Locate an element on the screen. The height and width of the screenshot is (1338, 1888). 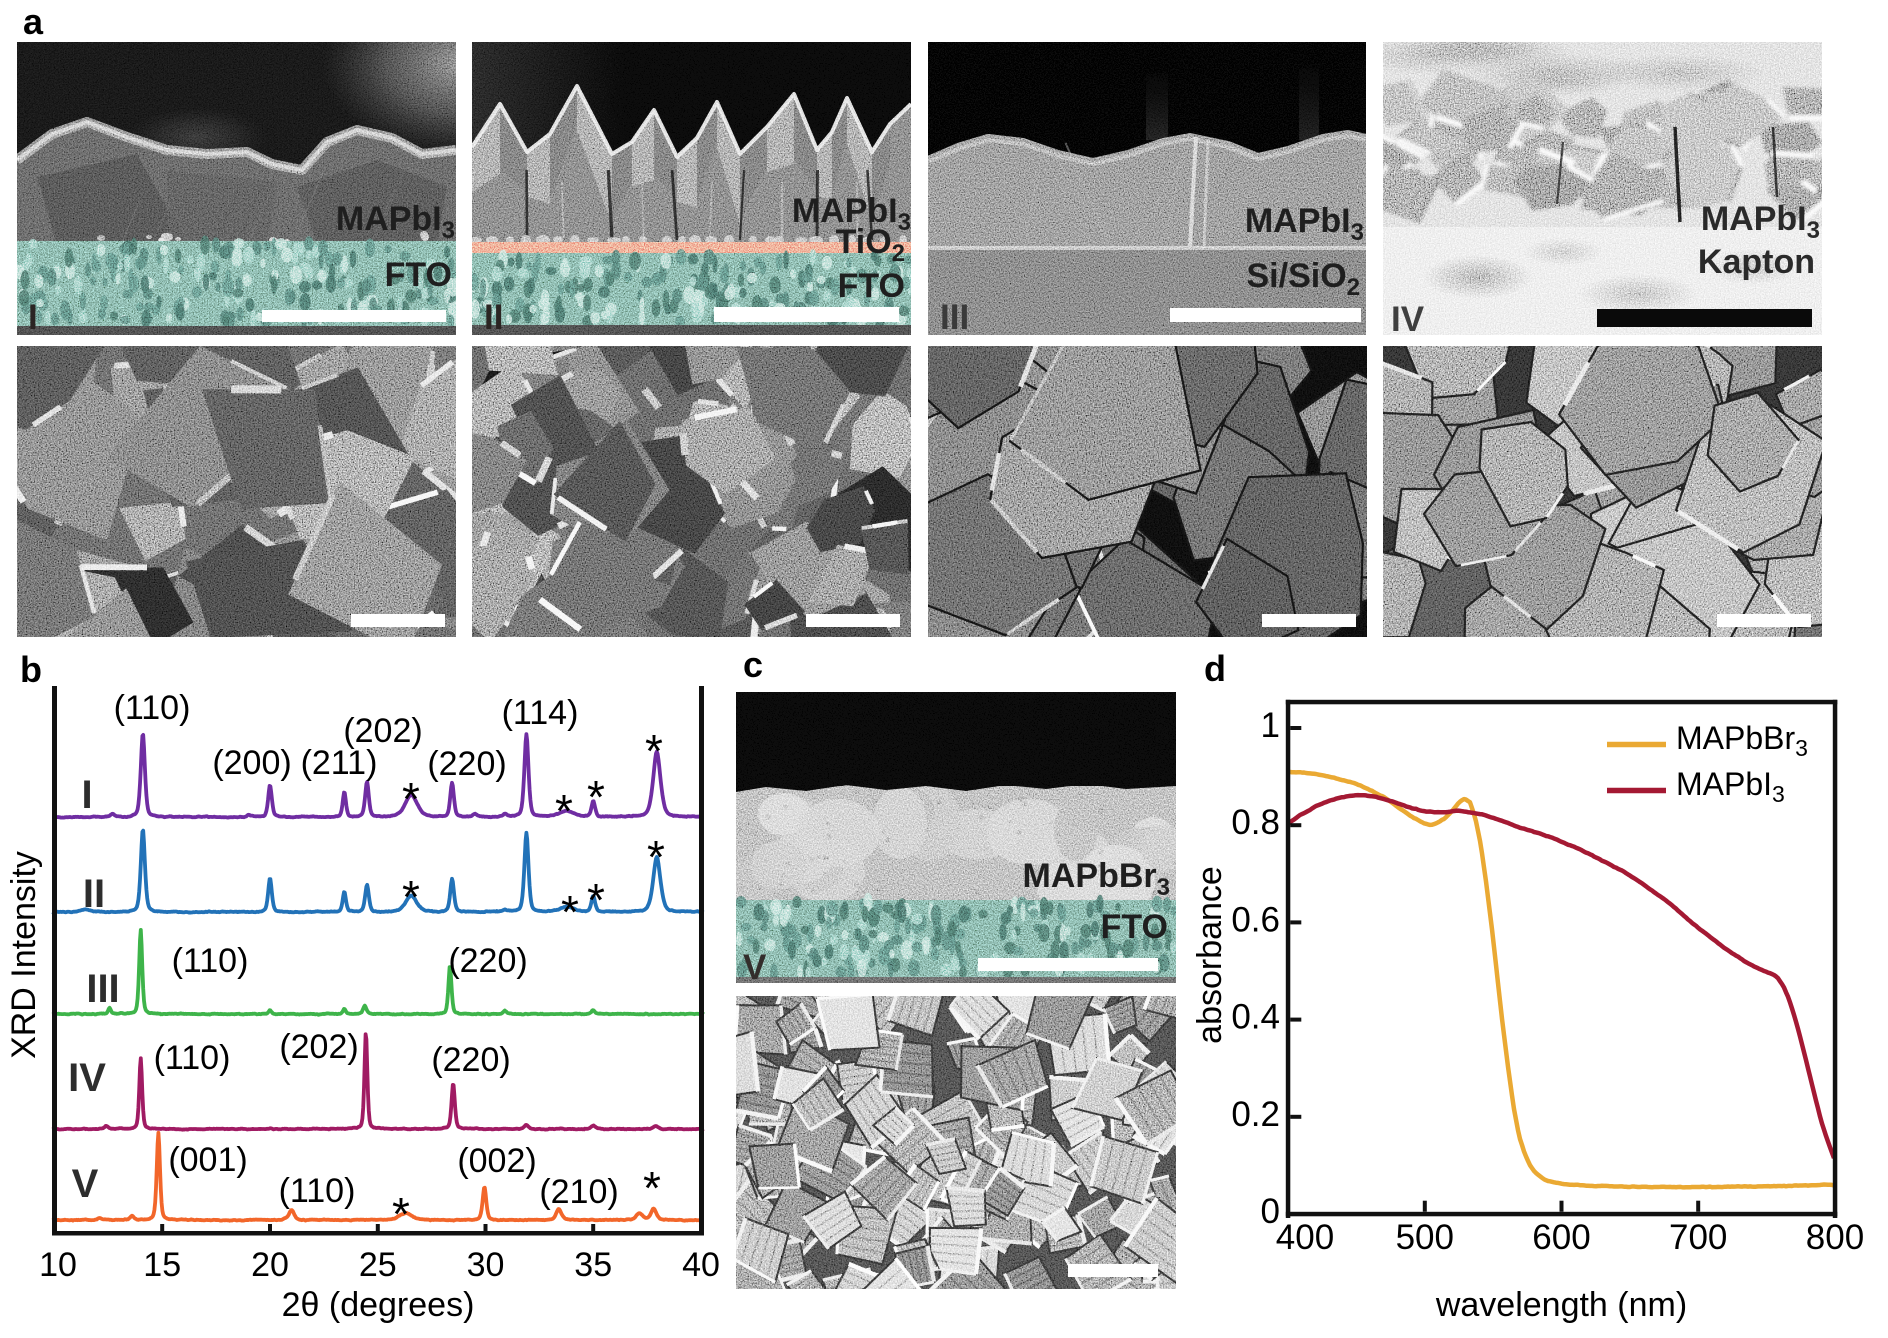
svg-text: 0.6 is located at coordinates (1255, 919).